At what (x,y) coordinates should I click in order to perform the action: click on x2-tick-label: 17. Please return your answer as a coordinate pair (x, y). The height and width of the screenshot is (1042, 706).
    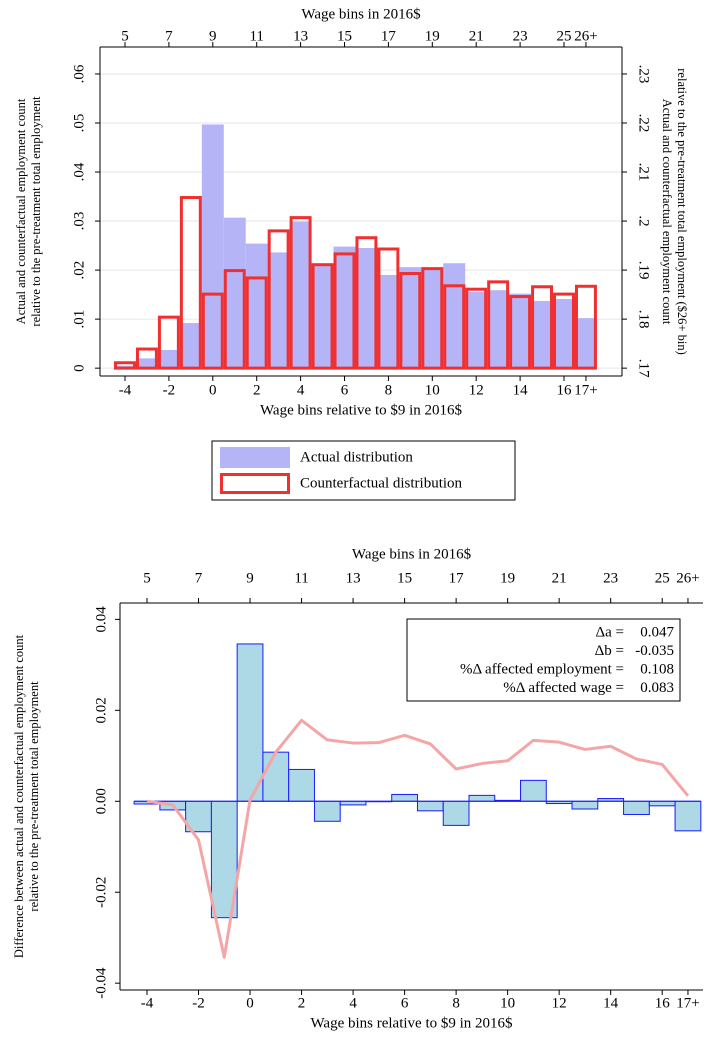
    Looking at the image, I should click on (457, 578).